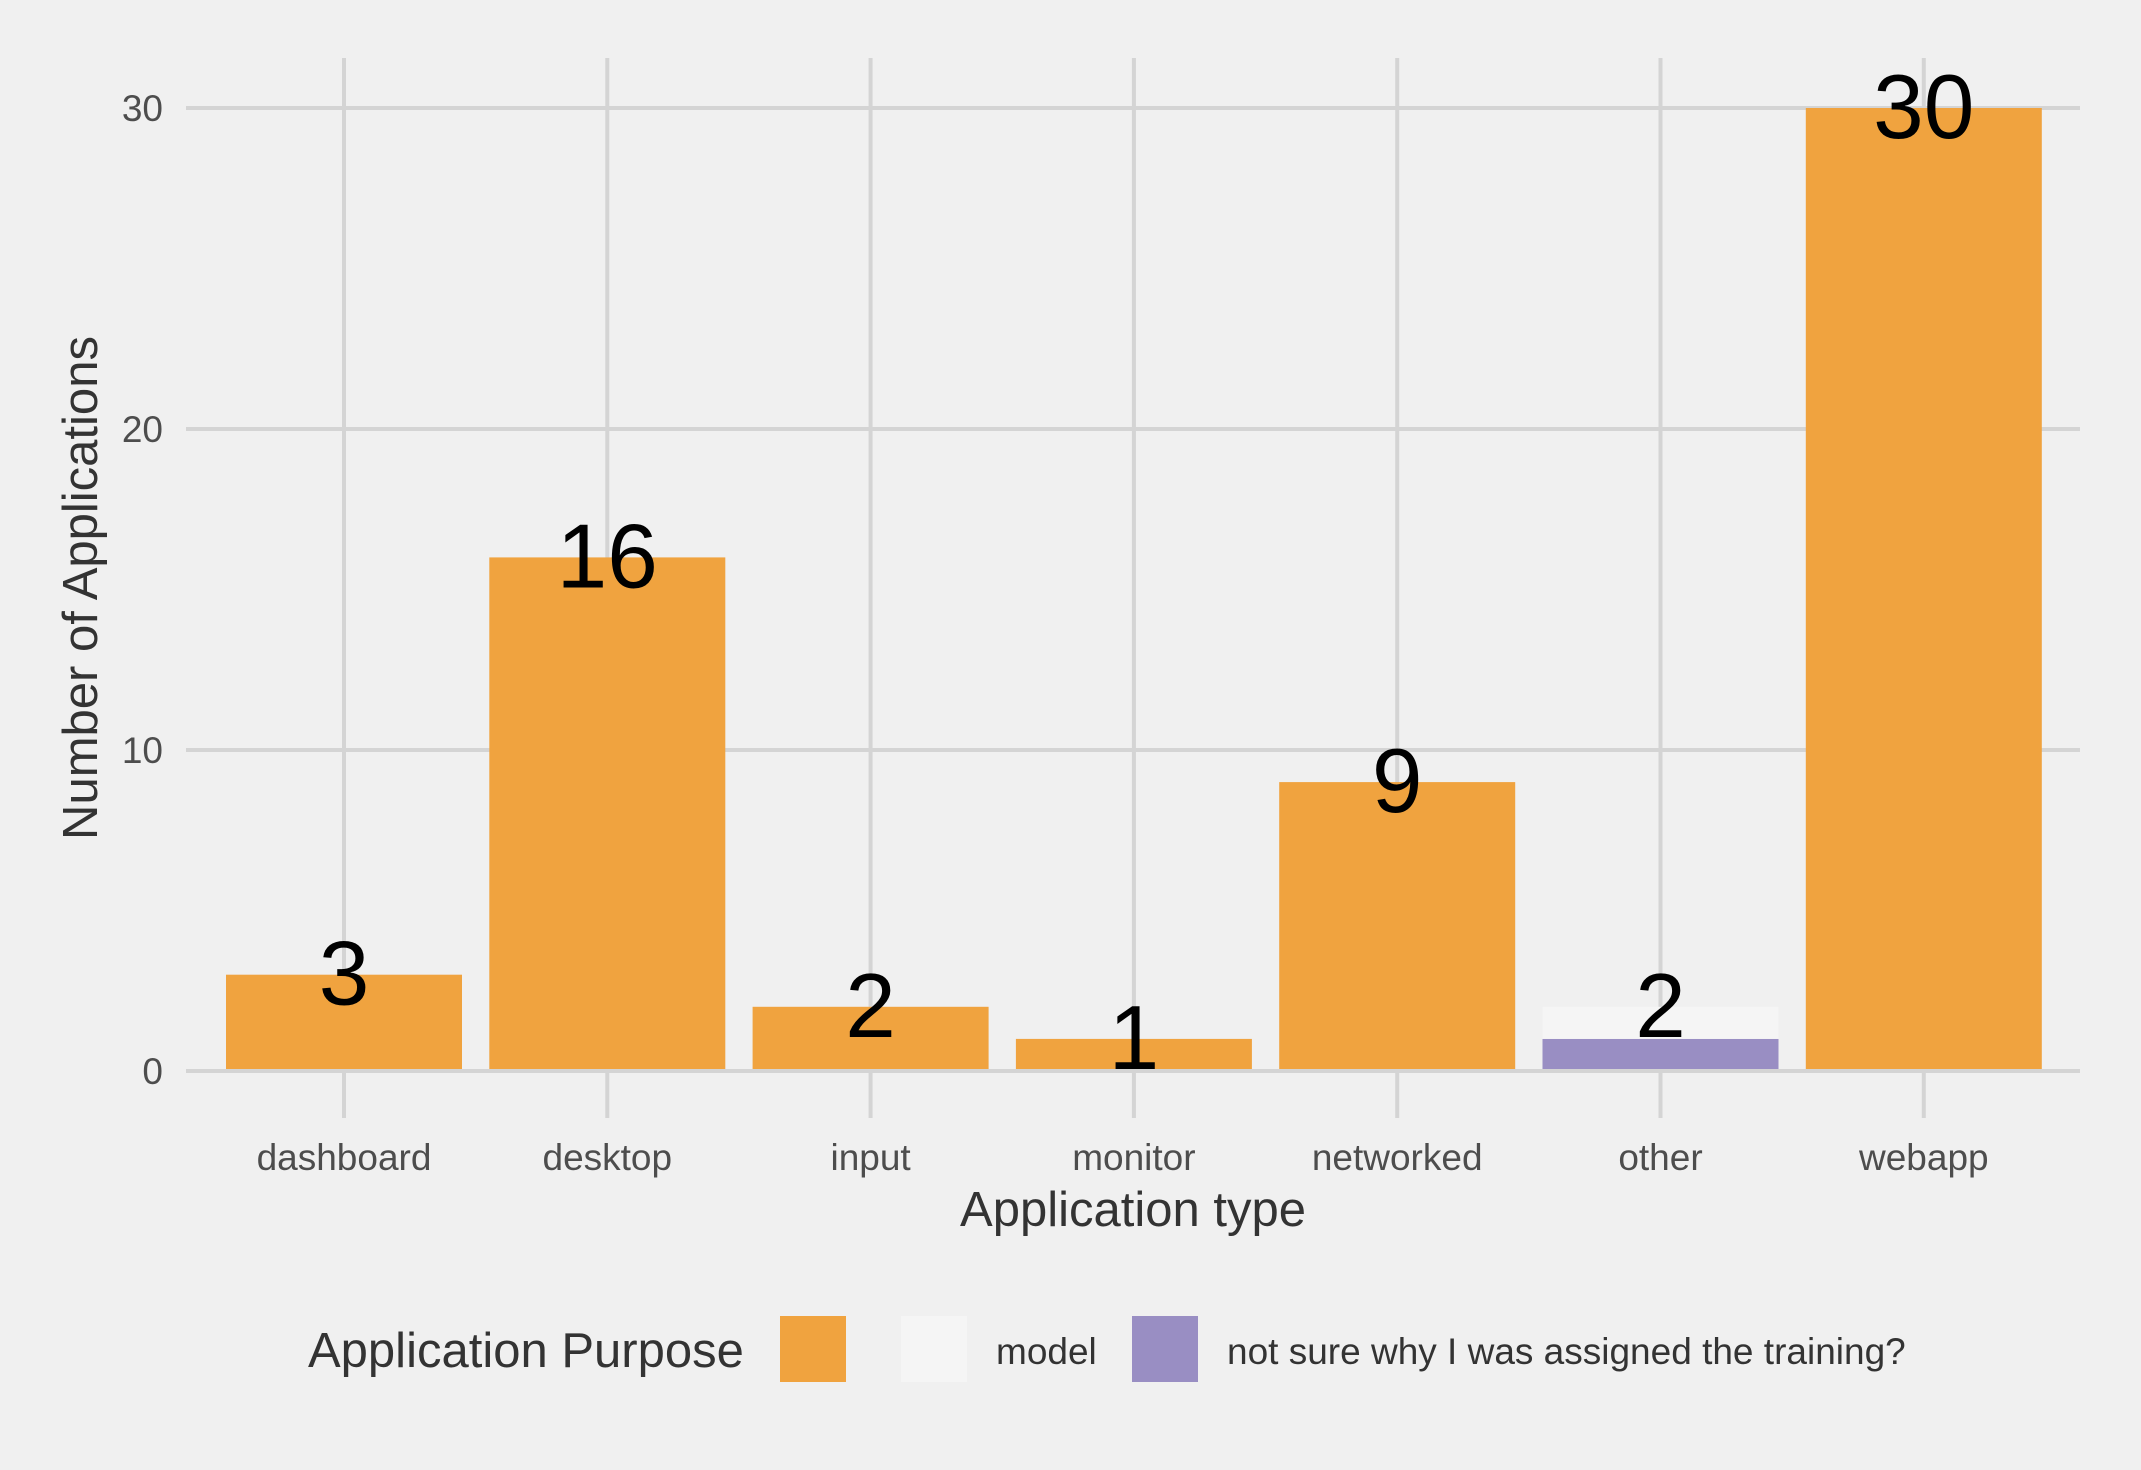 This screenshot has height=1470, width=2141. What do you see at coordinates (344, 1157) in the screenshot?
I see `x-tick-label: dashboard` at bounding box center [344, 1157].